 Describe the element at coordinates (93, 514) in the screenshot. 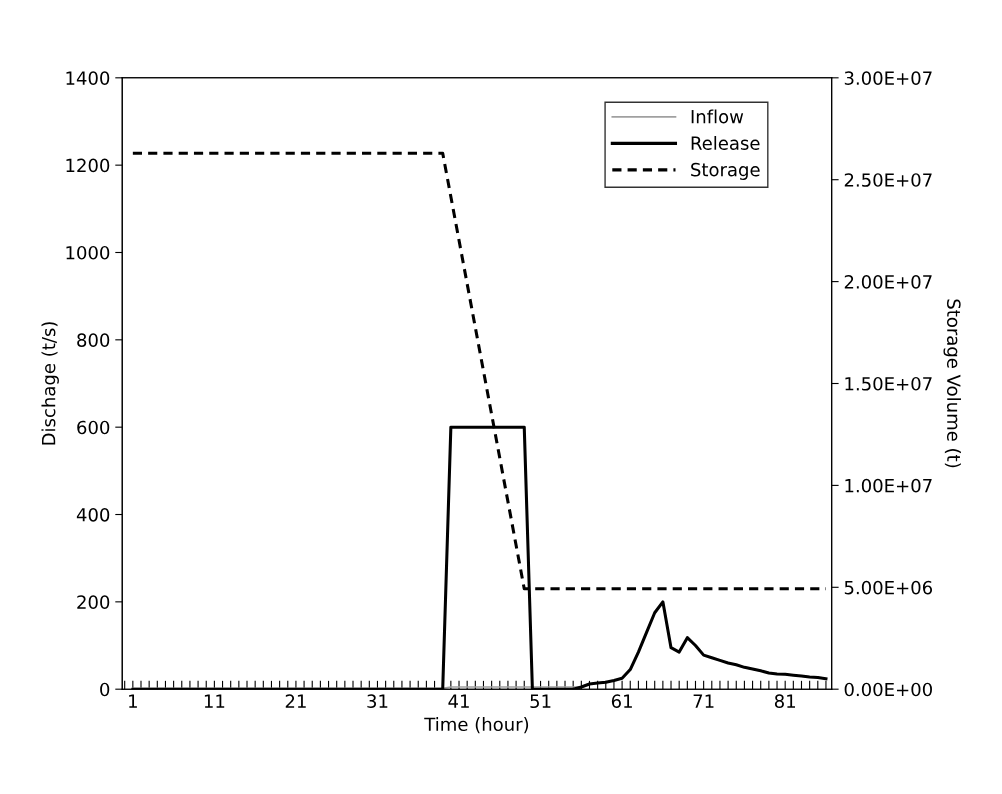

I see `y-tick-label: 400` at that location.